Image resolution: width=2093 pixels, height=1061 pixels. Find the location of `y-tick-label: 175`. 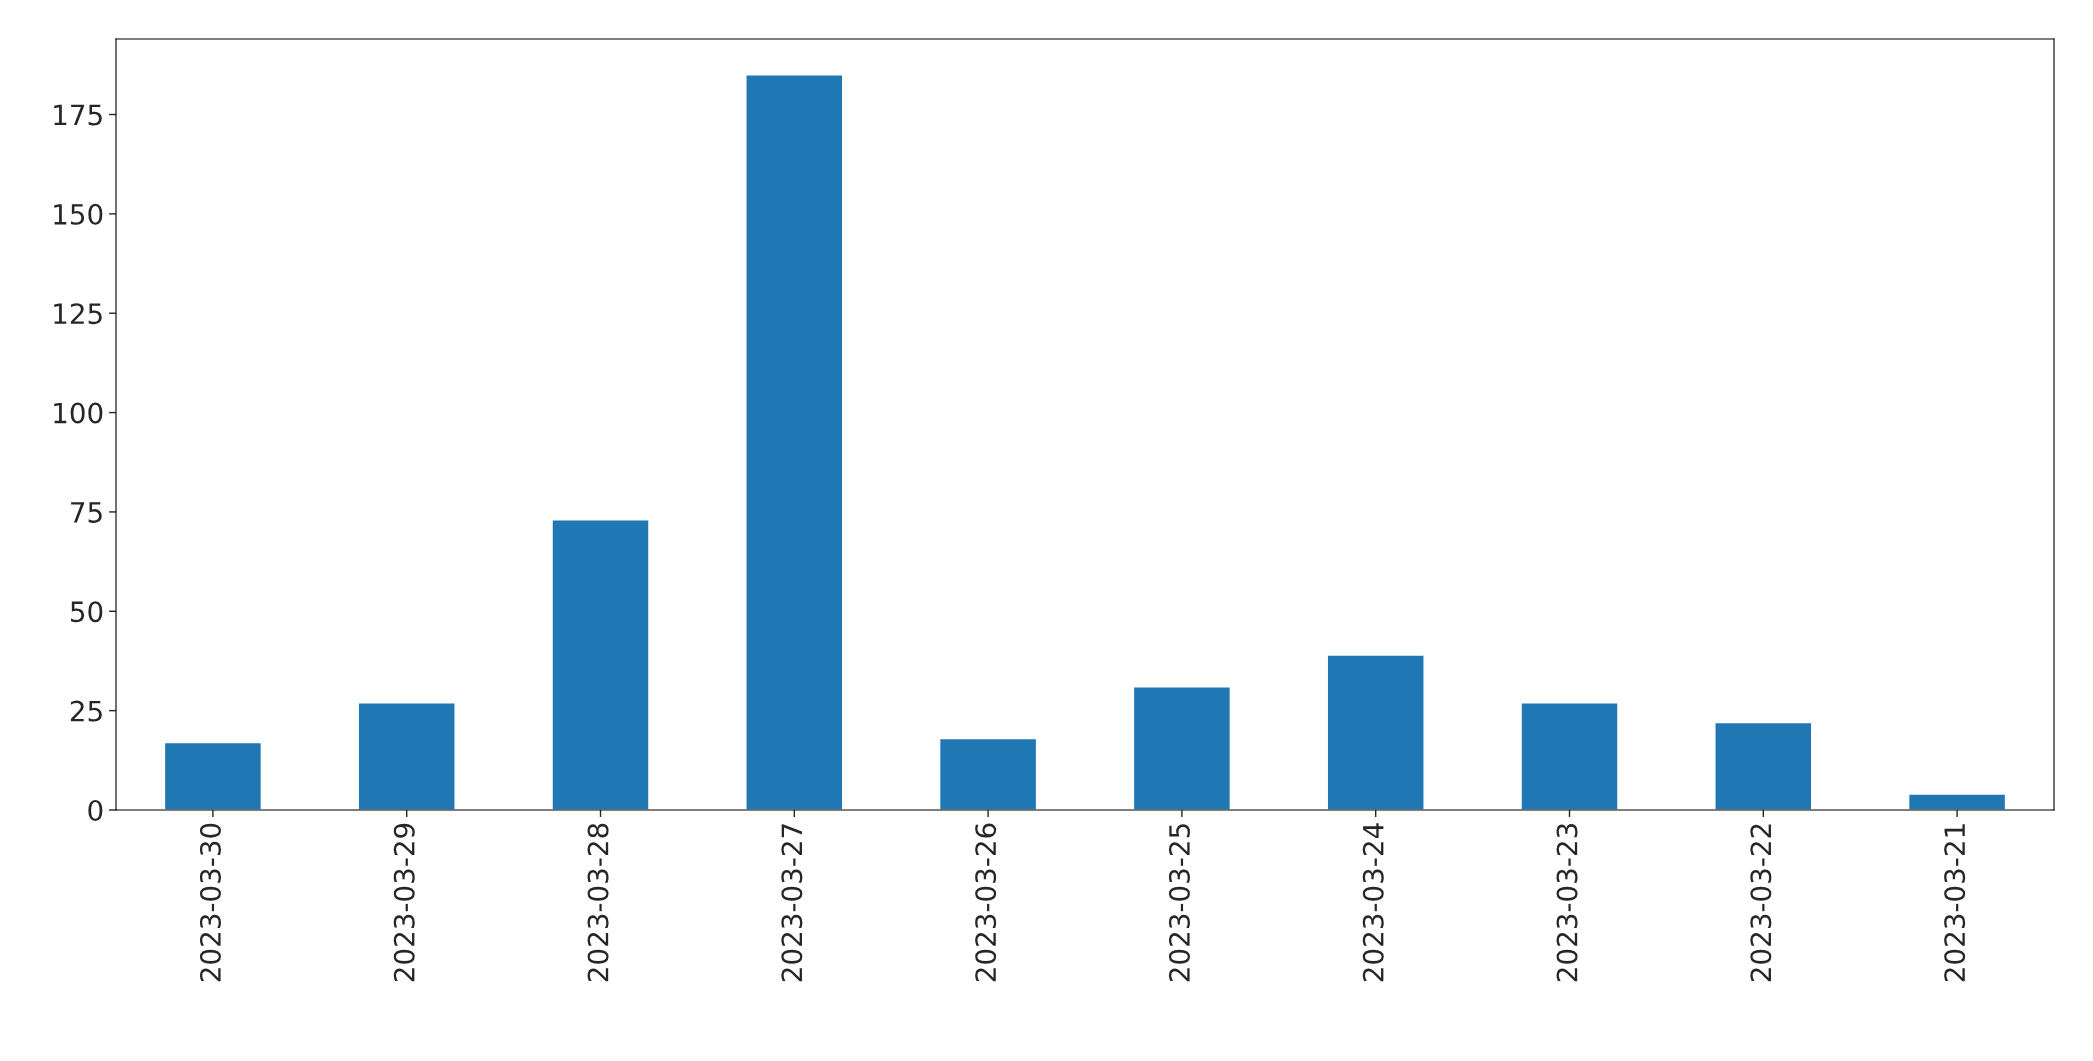

y-tick-label: 175 is located at coordinates (78, 115).